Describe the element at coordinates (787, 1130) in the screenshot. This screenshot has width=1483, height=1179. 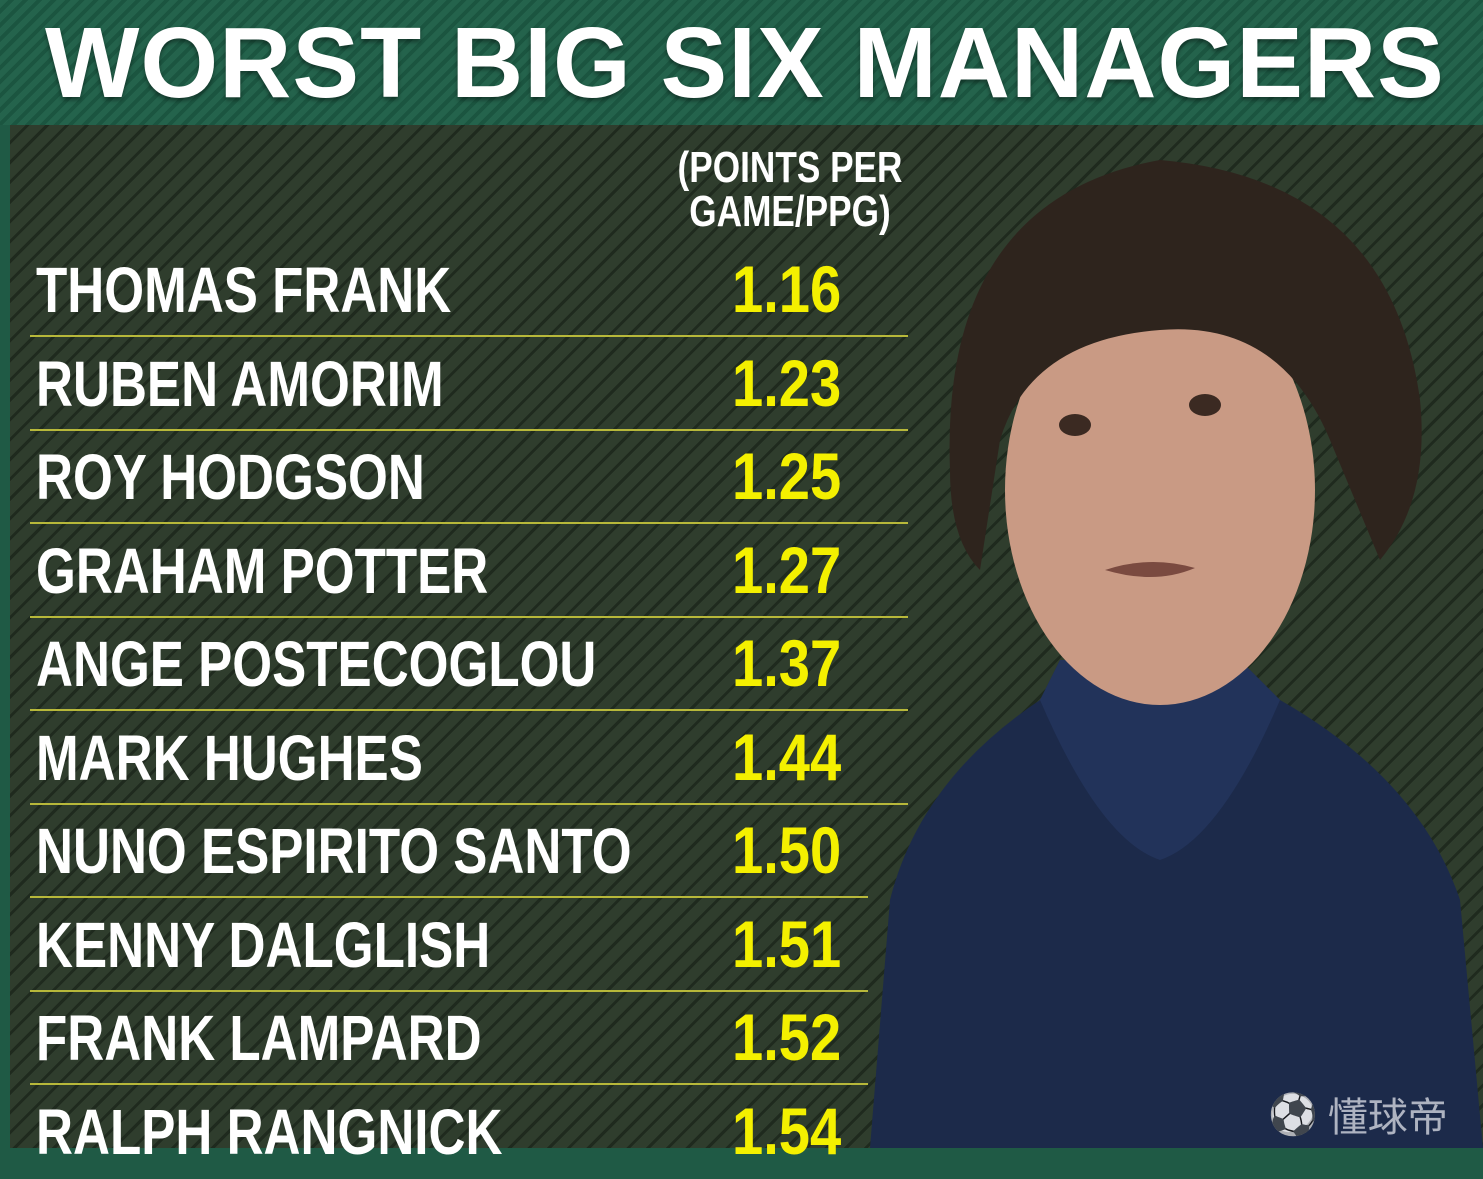
I see `ppg-value: 1.54` at that location.